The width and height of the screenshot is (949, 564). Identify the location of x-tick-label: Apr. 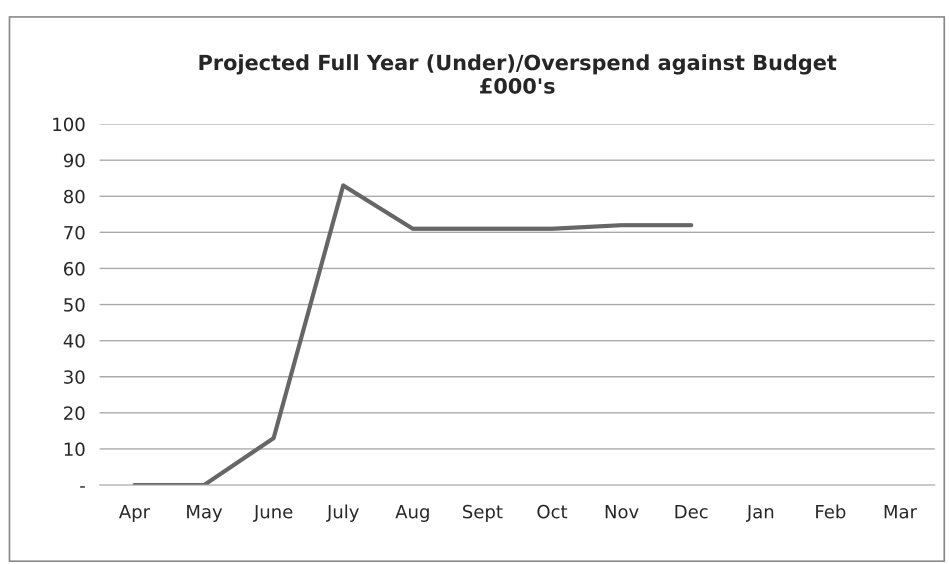
(134, 513).